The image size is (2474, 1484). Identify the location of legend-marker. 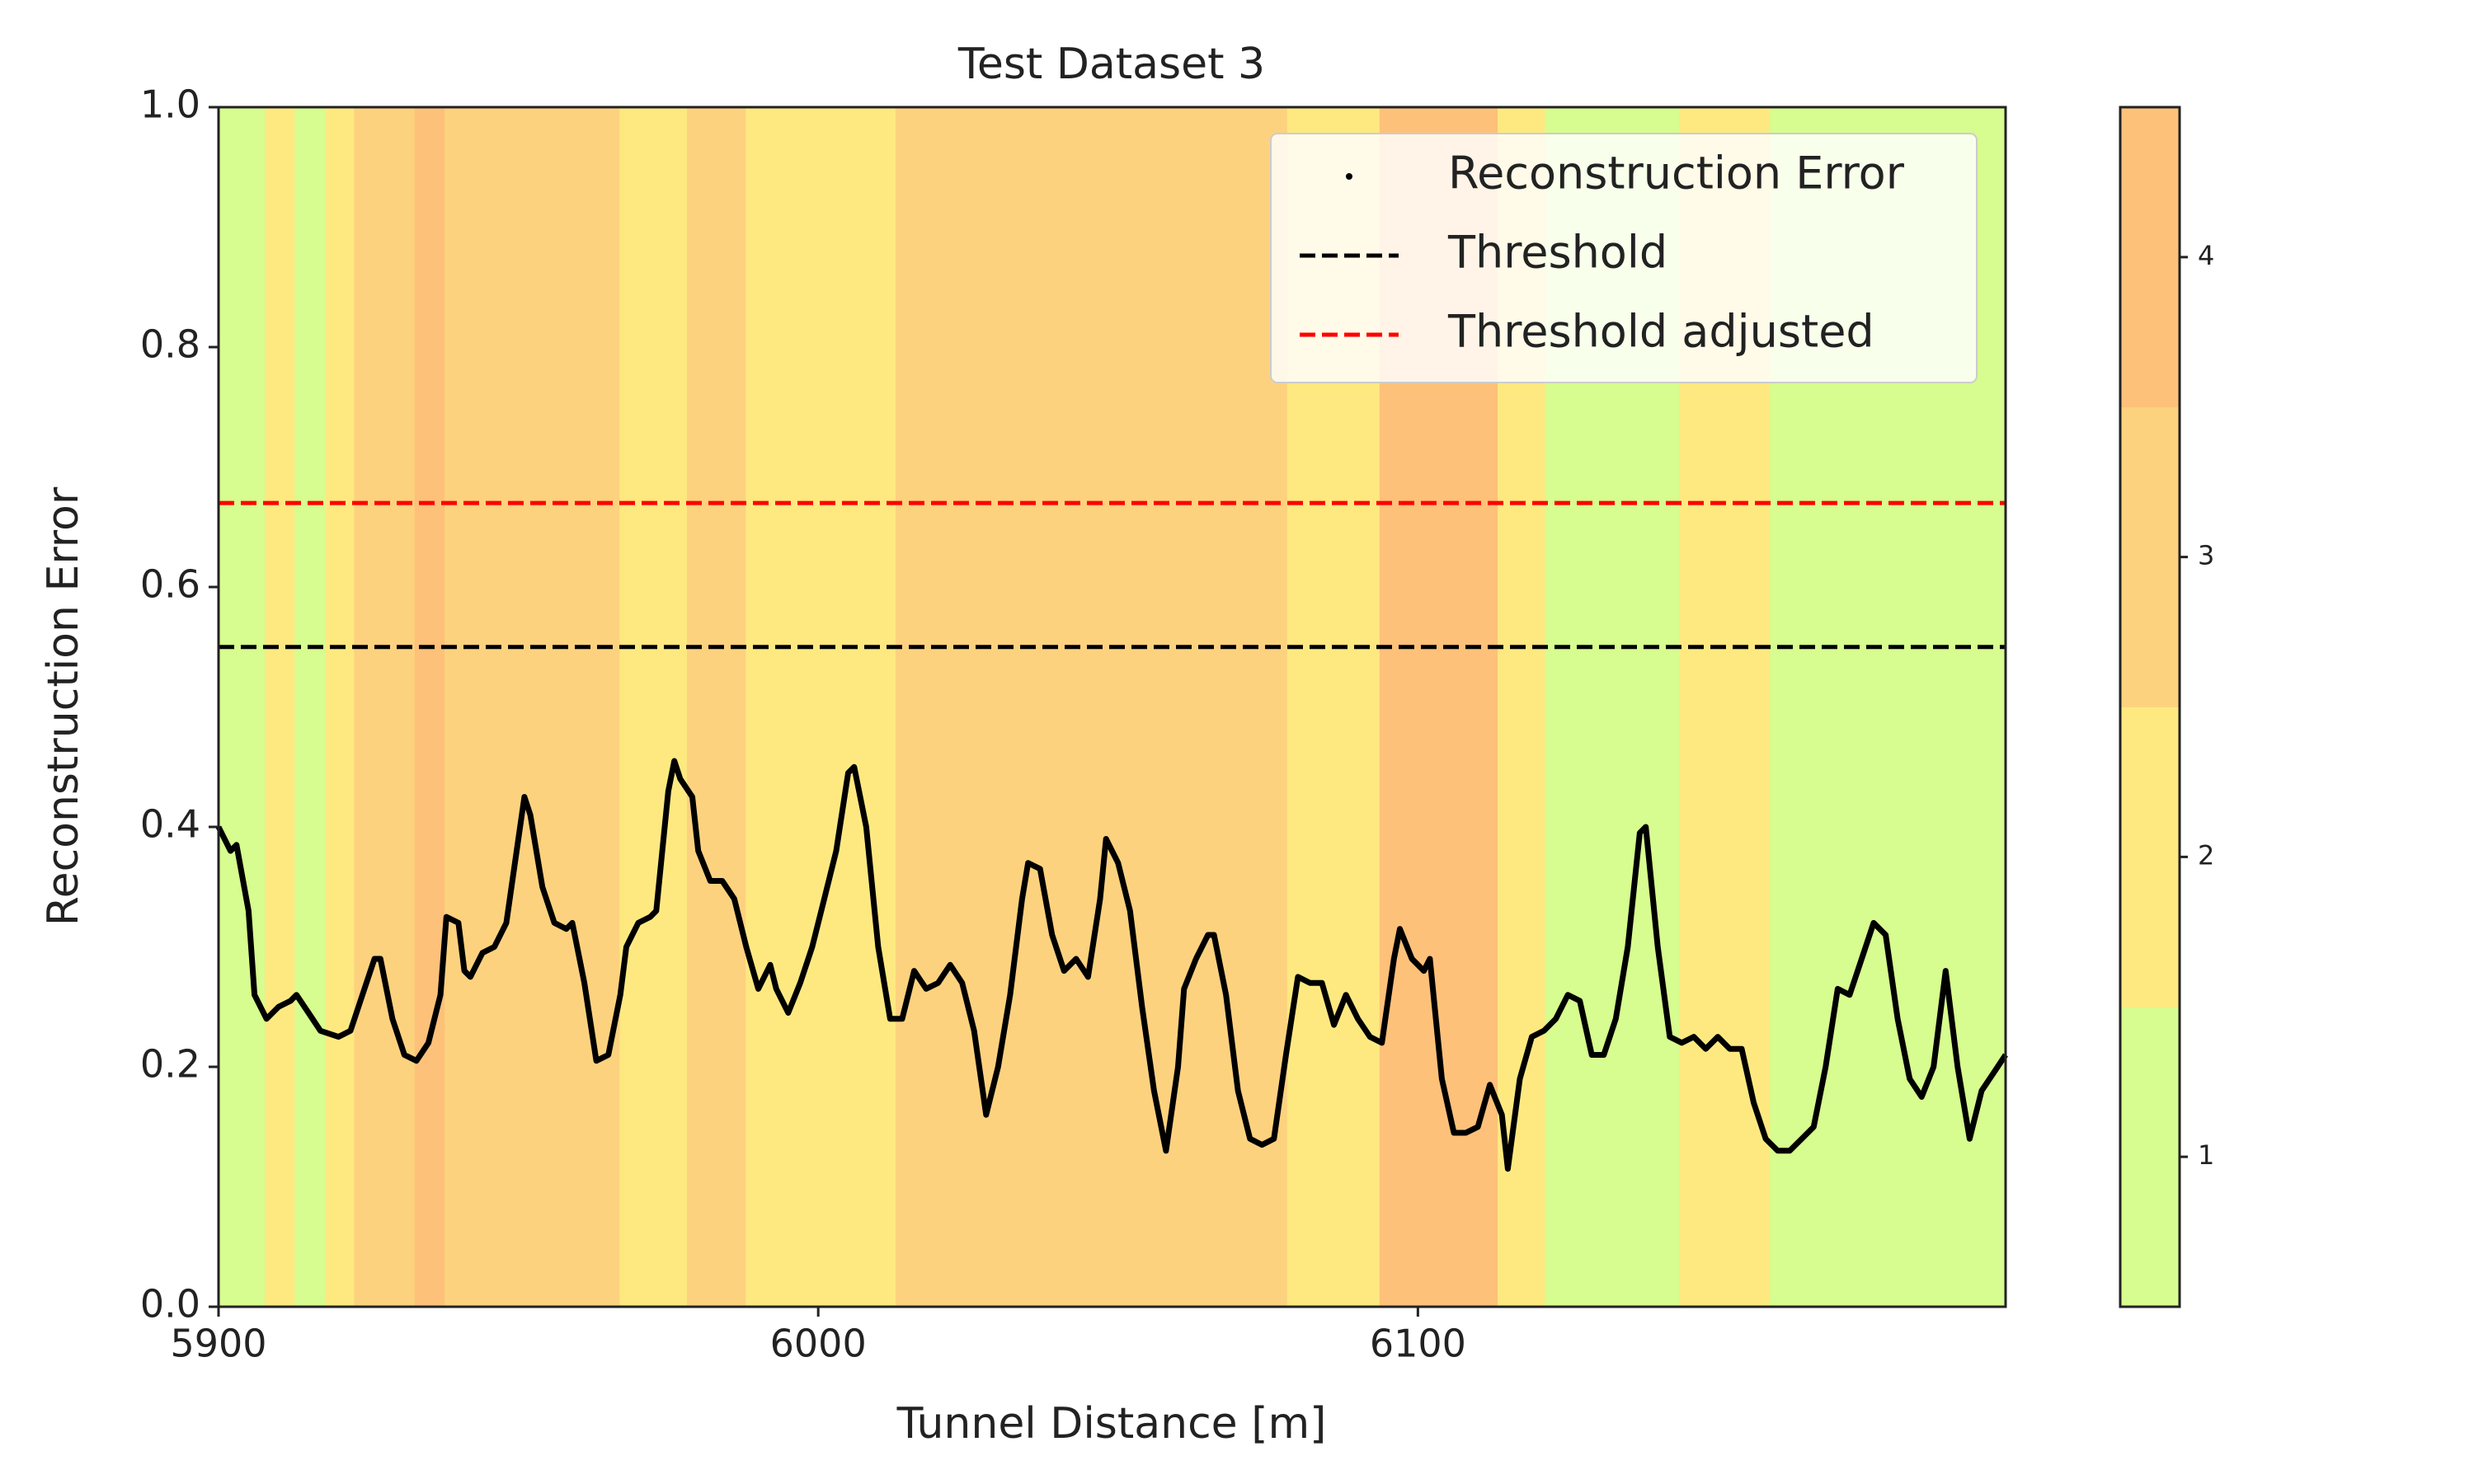
(1349, 176).